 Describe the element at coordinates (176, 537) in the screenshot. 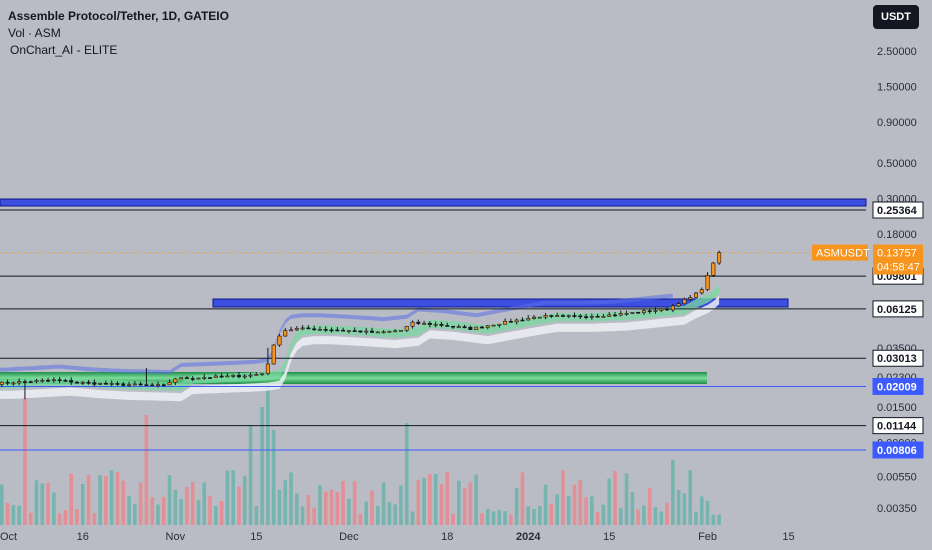

I see `time-tick-2: Nov` at that location.